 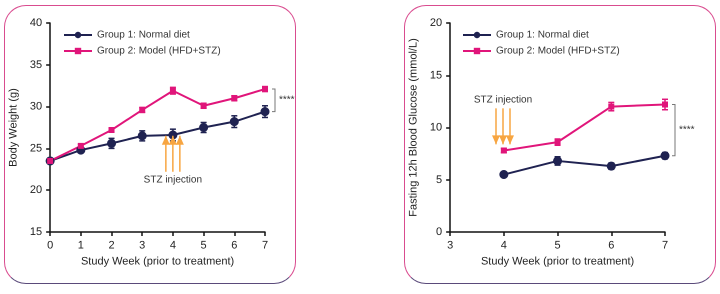 I want to click on y-tick-label: 25, so click(x=36, y=148).